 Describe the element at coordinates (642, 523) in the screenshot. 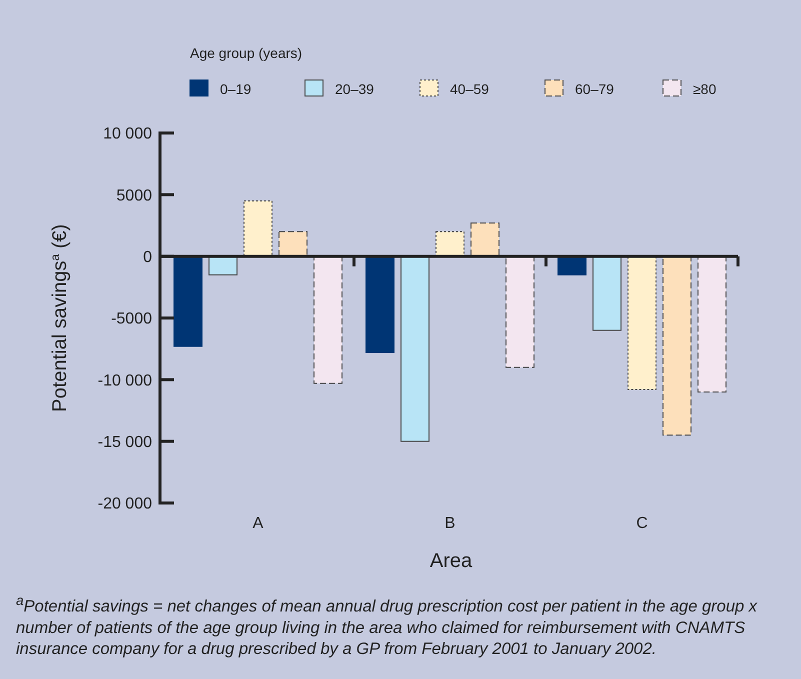

I see `x-tick-label: C` at that location.